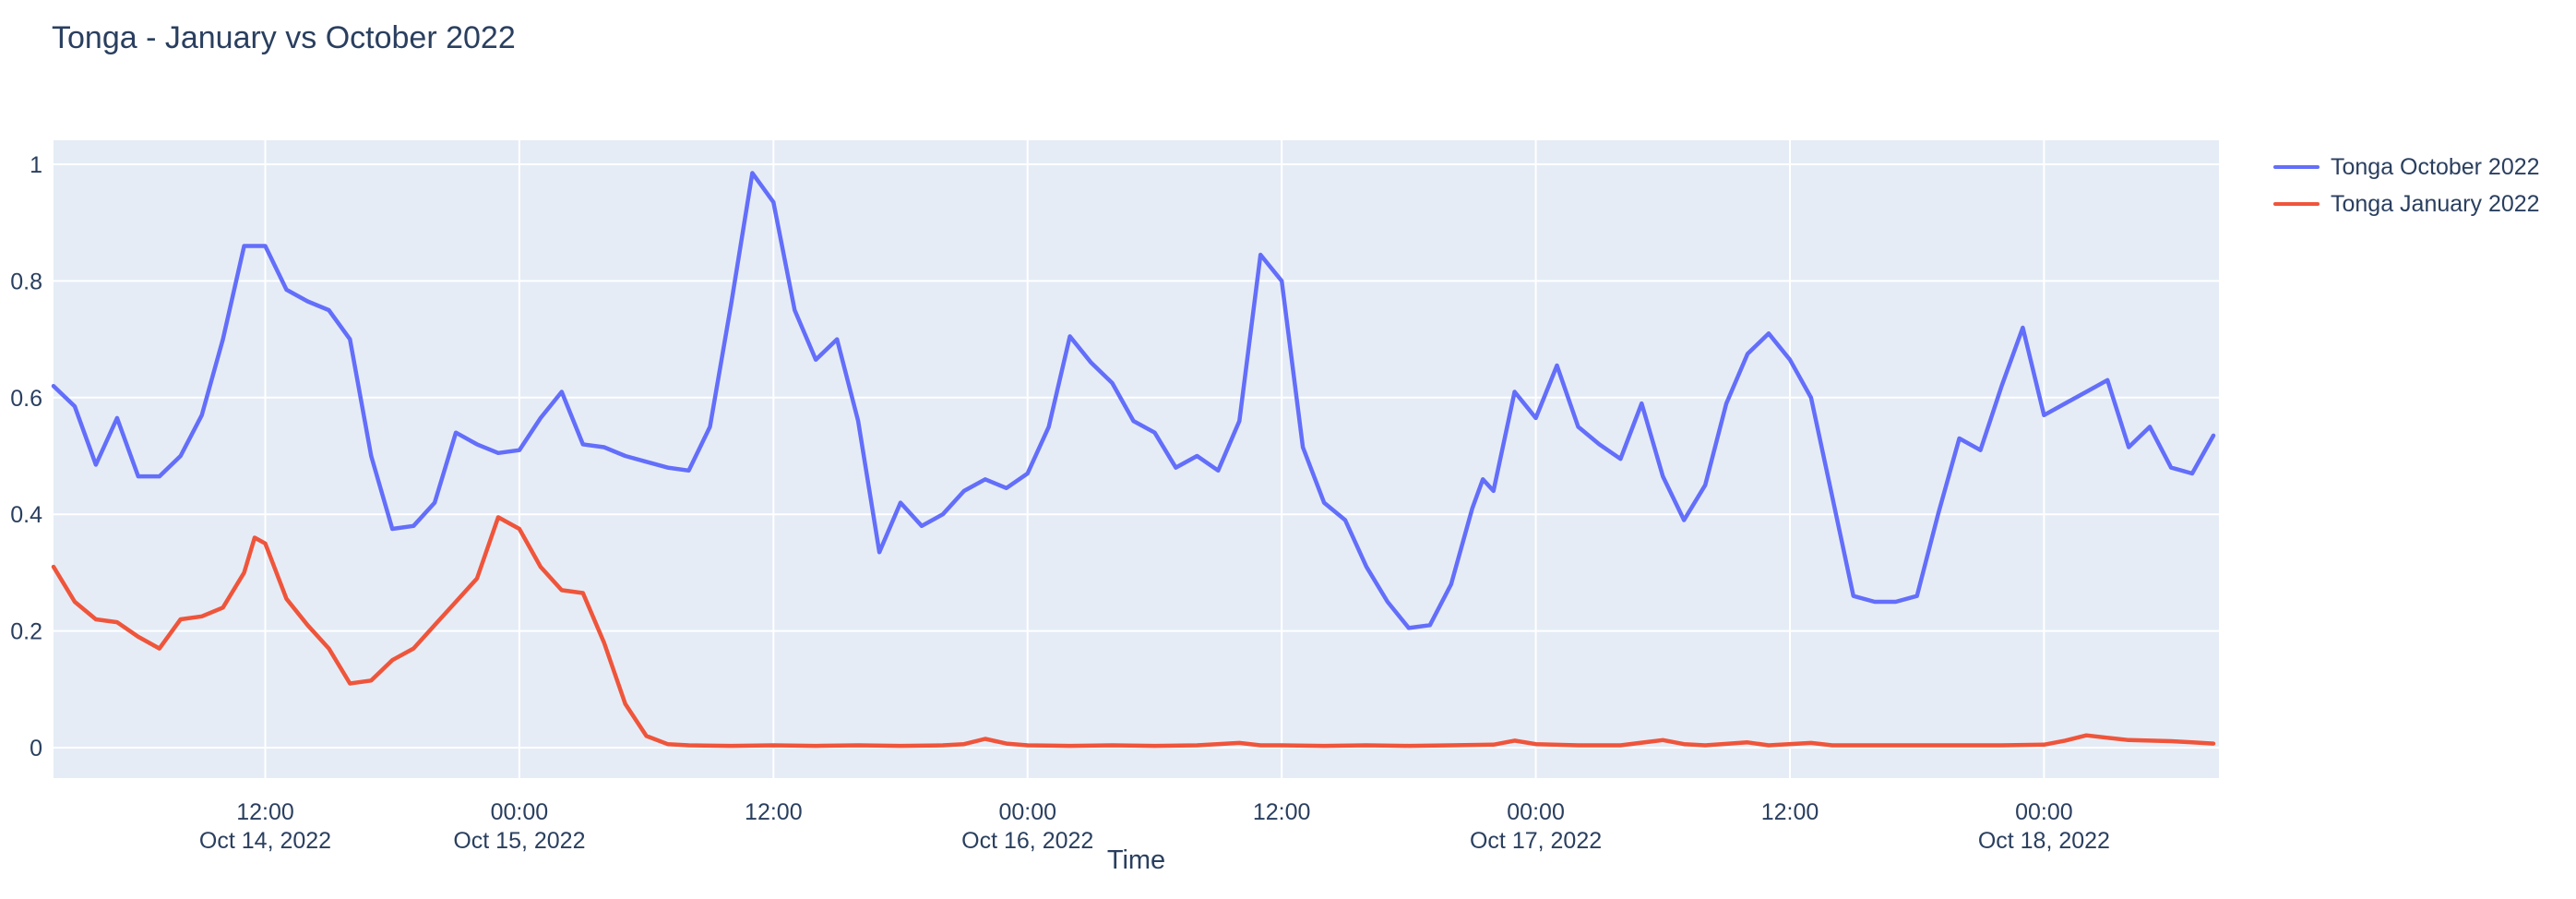 The image size is (2576, 899). What do you see at coordinates (26, 399) in the screenshot?
I see `y-tick-label: 0.6` at bounding box center [26, 399].